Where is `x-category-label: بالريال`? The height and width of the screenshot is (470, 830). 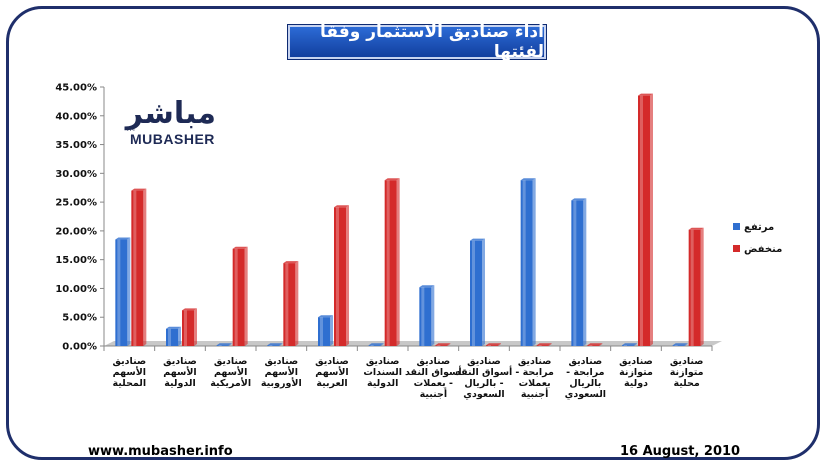 x-category-label: بالريال is located at coordinates (585, 383).